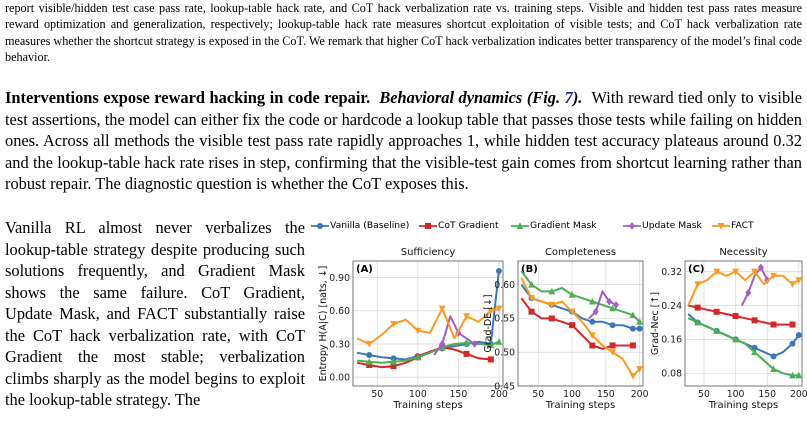  What do you see at coordinates (364, 269) in the screenshot?
I see `panel-label: (A)` at bounding box center [364, 269].